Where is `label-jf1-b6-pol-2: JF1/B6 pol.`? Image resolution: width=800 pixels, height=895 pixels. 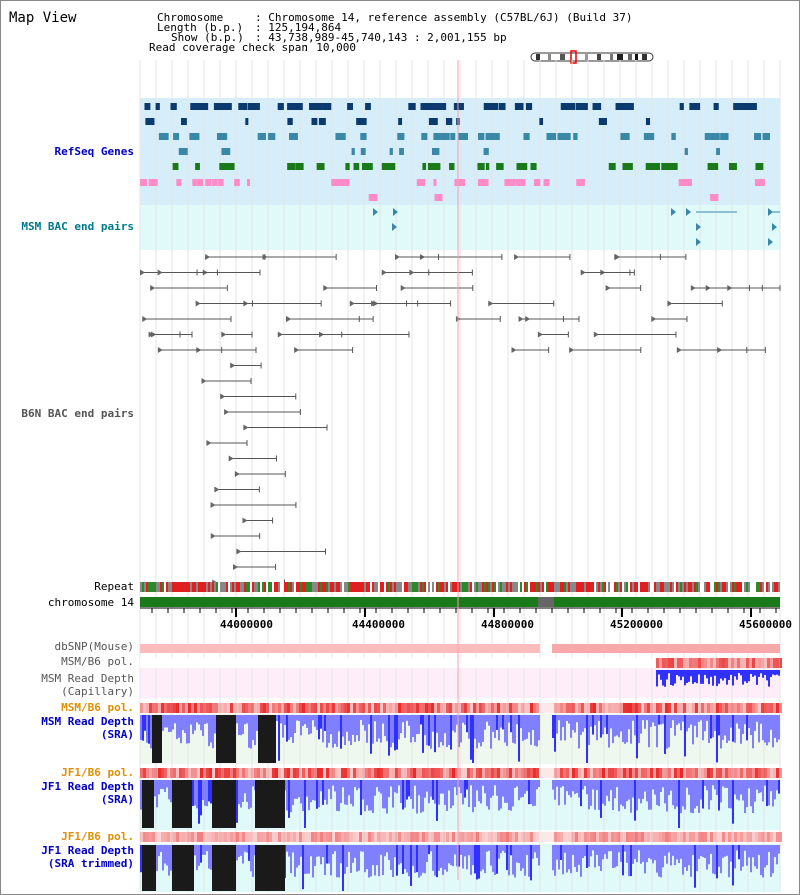
label-jf1-b6-pol-2: JF1/B6 pol. is located at coordinates (97, 836).